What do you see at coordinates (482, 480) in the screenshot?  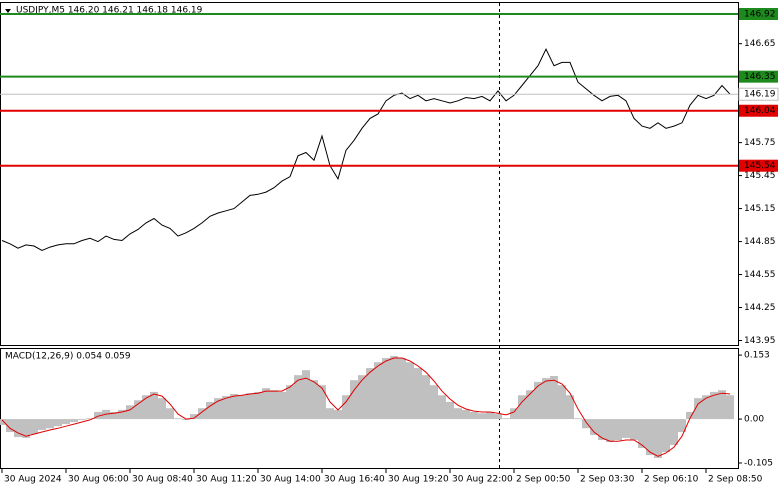 I see `x-tick-label: 30 Aug 22:00` at bounding box center [482, 480].